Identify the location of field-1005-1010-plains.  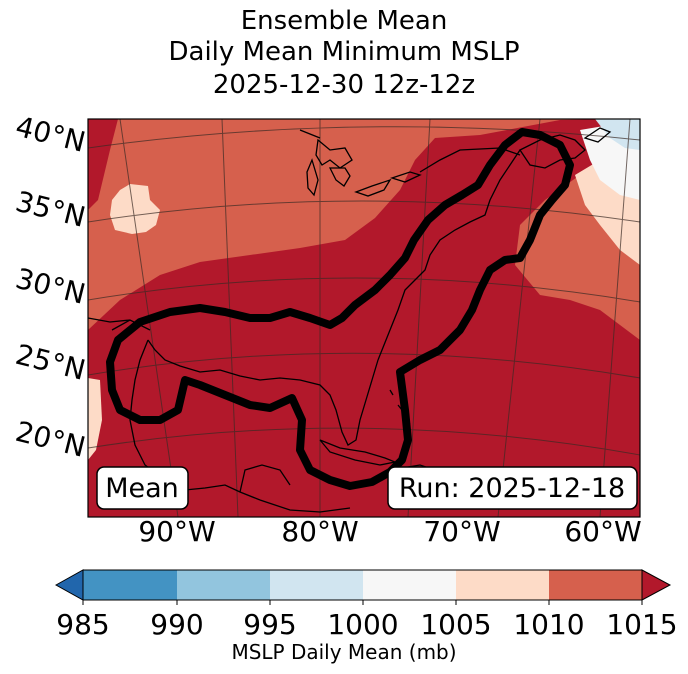
(135, 209).